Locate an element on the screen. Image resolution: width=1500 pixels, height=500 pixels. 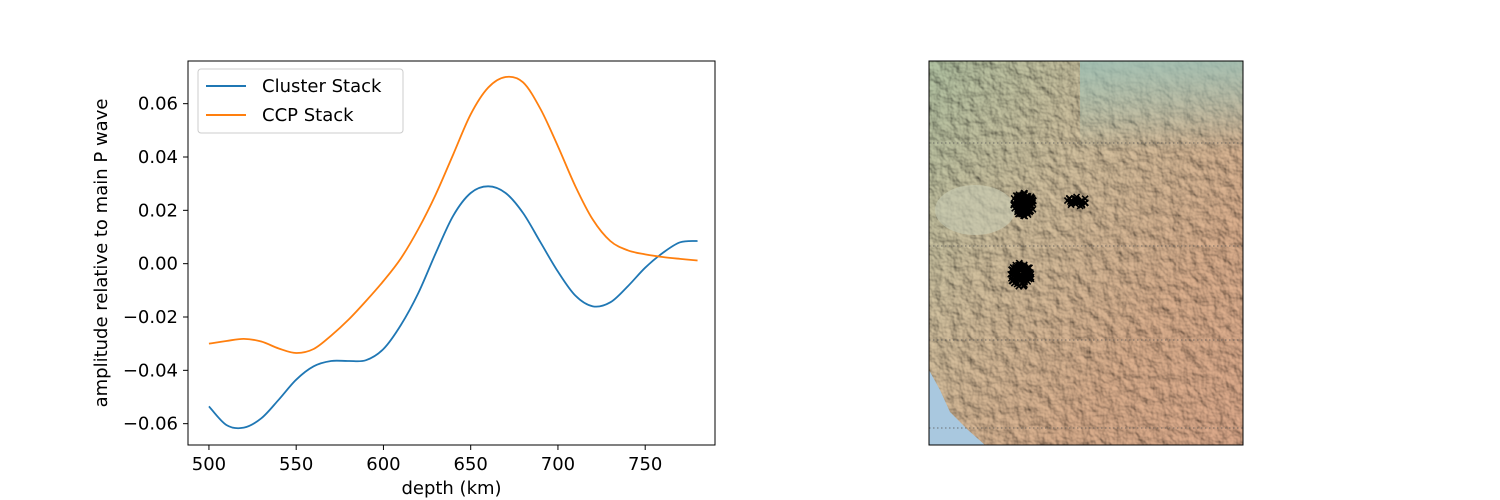
map-markers is located at coordinates (1048, 239).